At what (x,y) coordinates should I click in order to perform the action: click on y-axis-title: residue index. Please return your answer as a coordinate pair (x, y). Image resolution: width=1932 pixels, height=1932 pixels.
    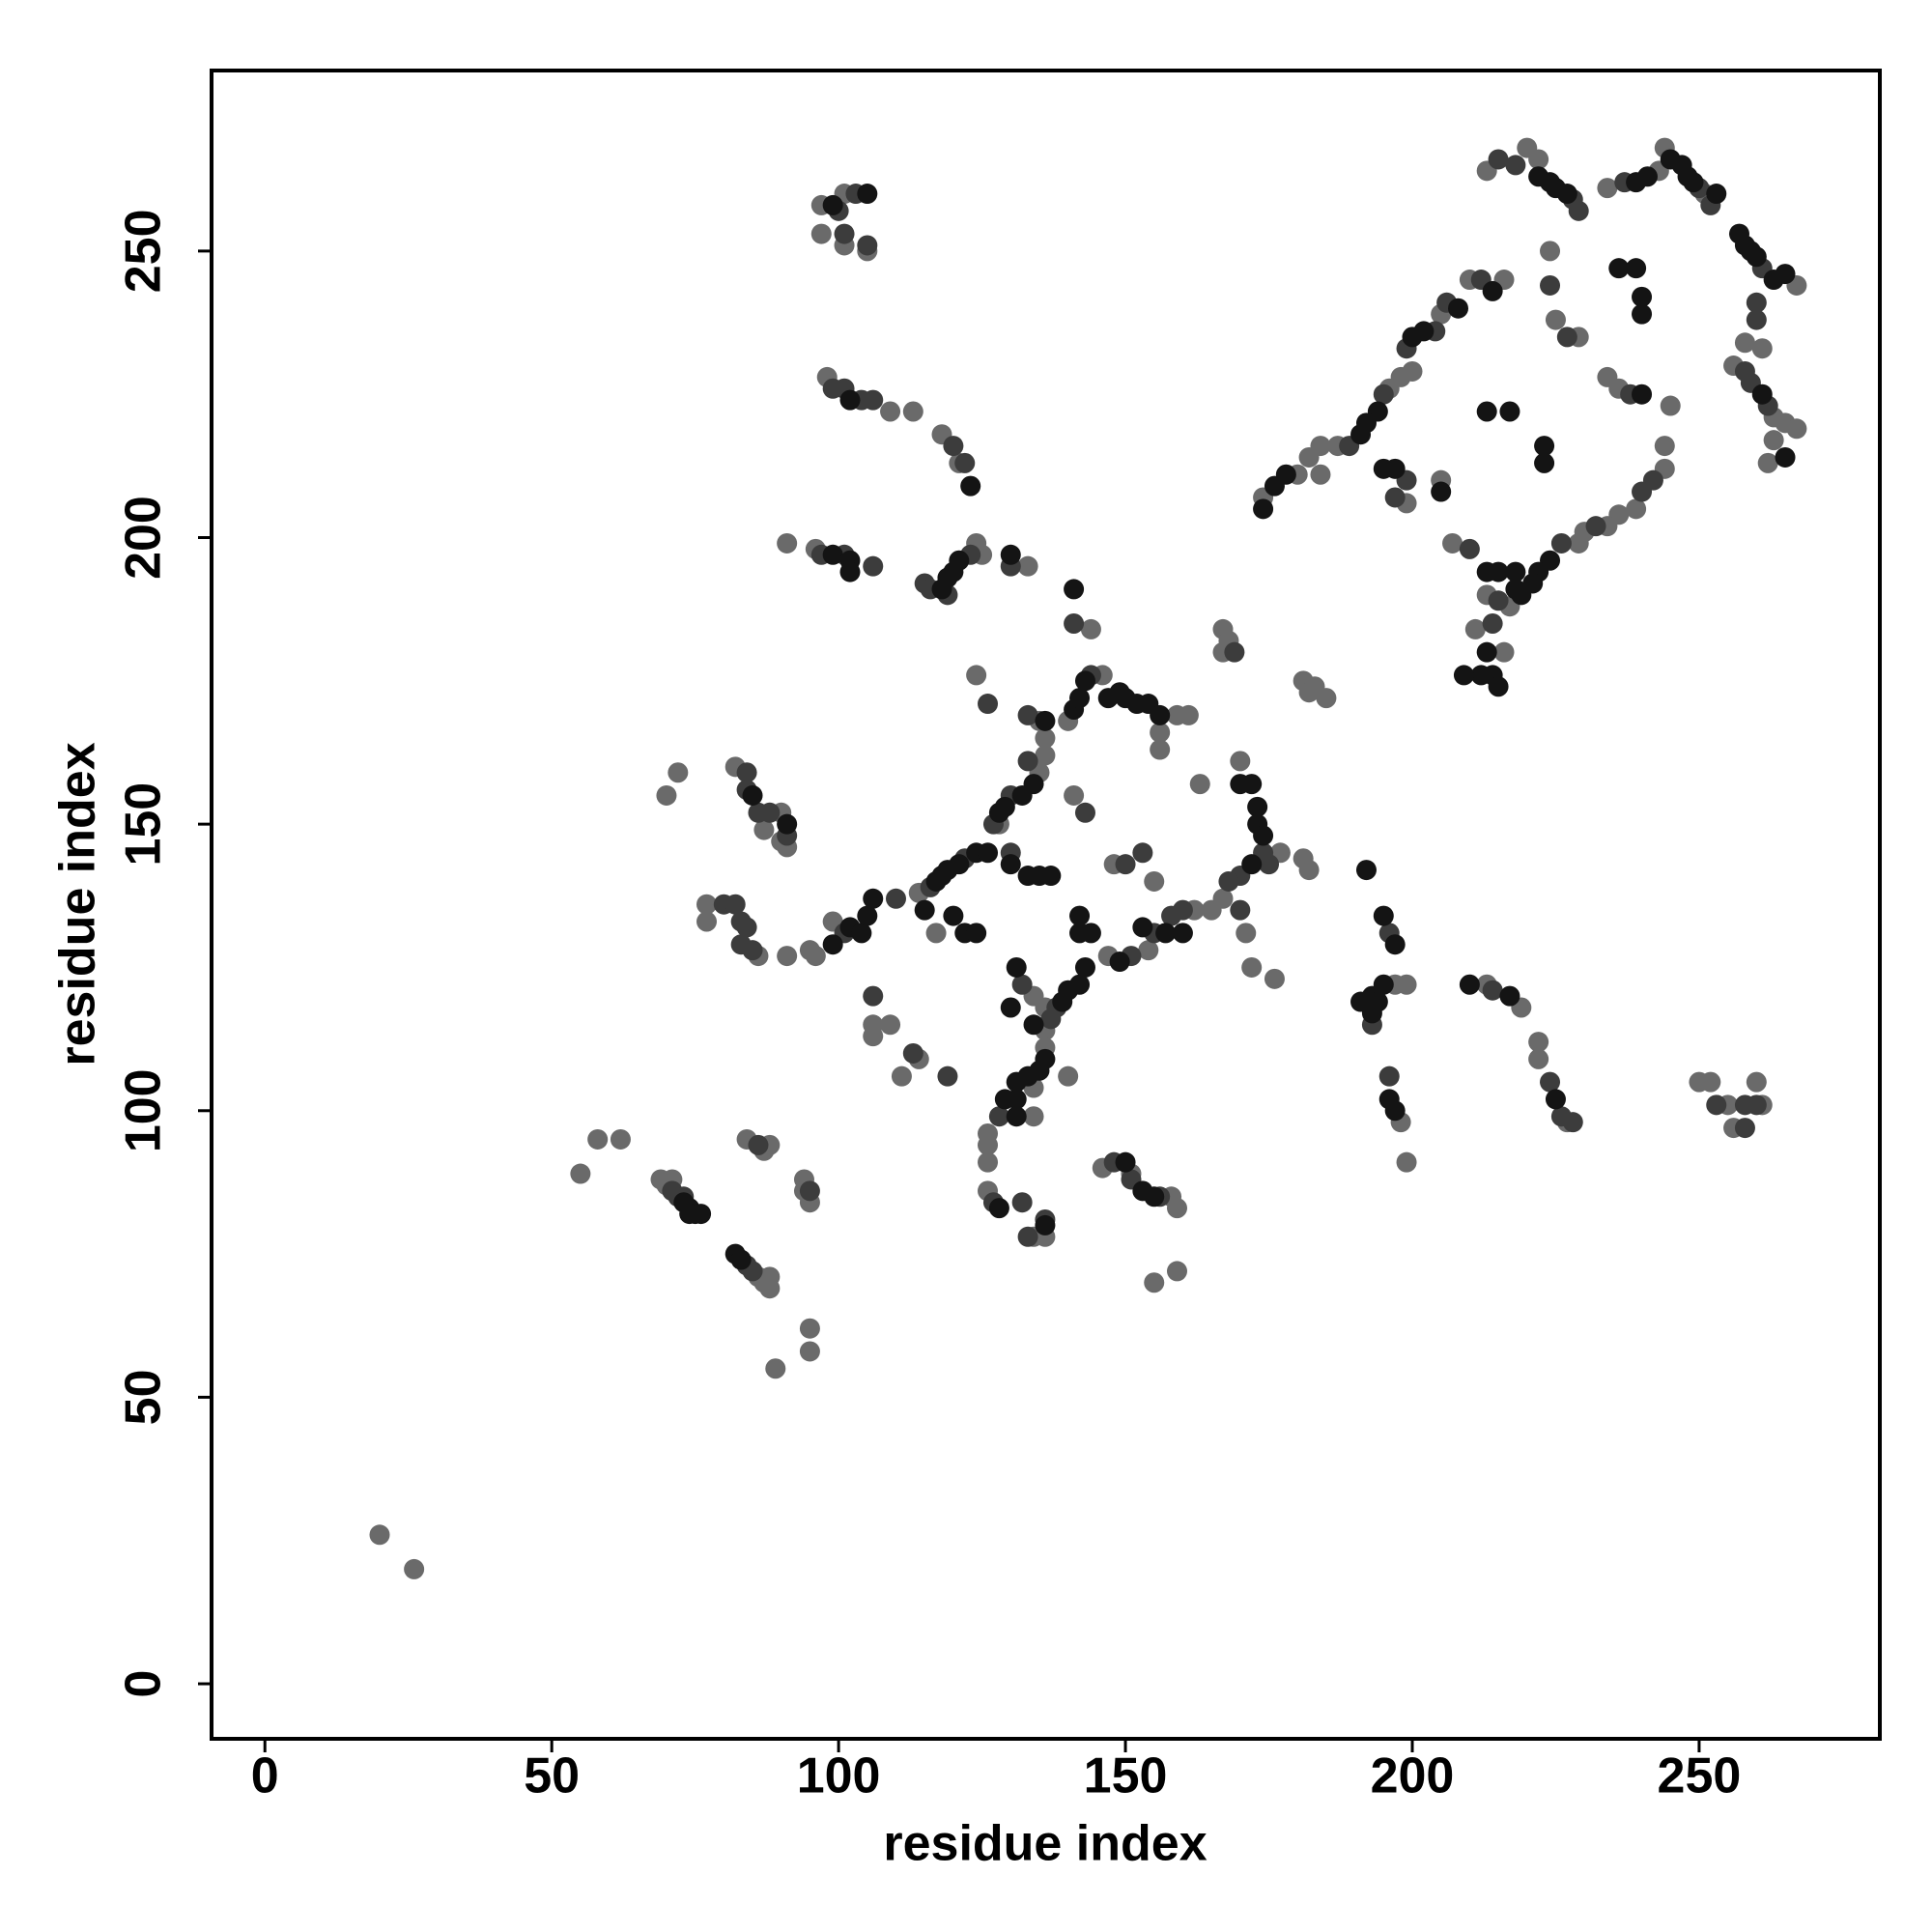
    Looking at the image, I should click on (78, 903).